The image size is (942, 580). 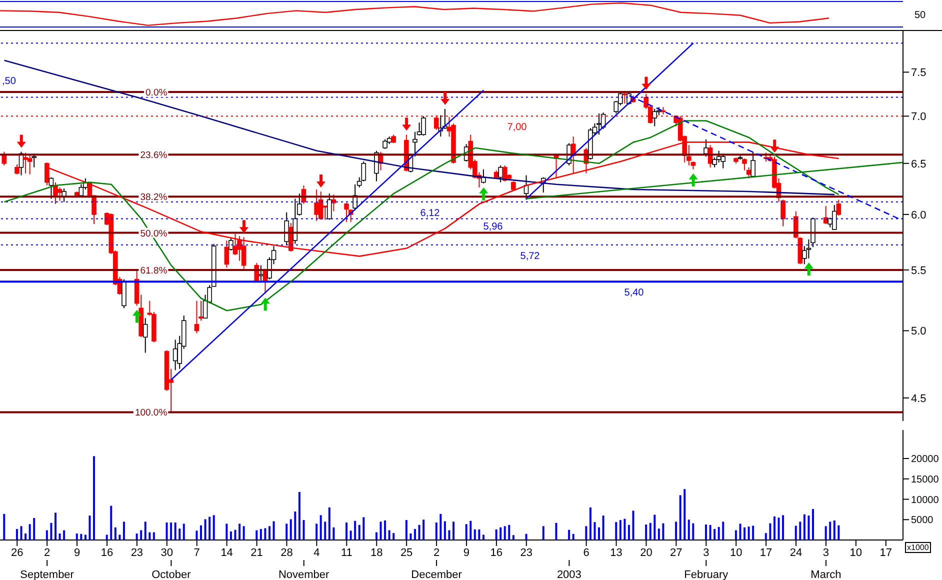 I want to click on x2-tick-label: November, so click(x=304, y=574).